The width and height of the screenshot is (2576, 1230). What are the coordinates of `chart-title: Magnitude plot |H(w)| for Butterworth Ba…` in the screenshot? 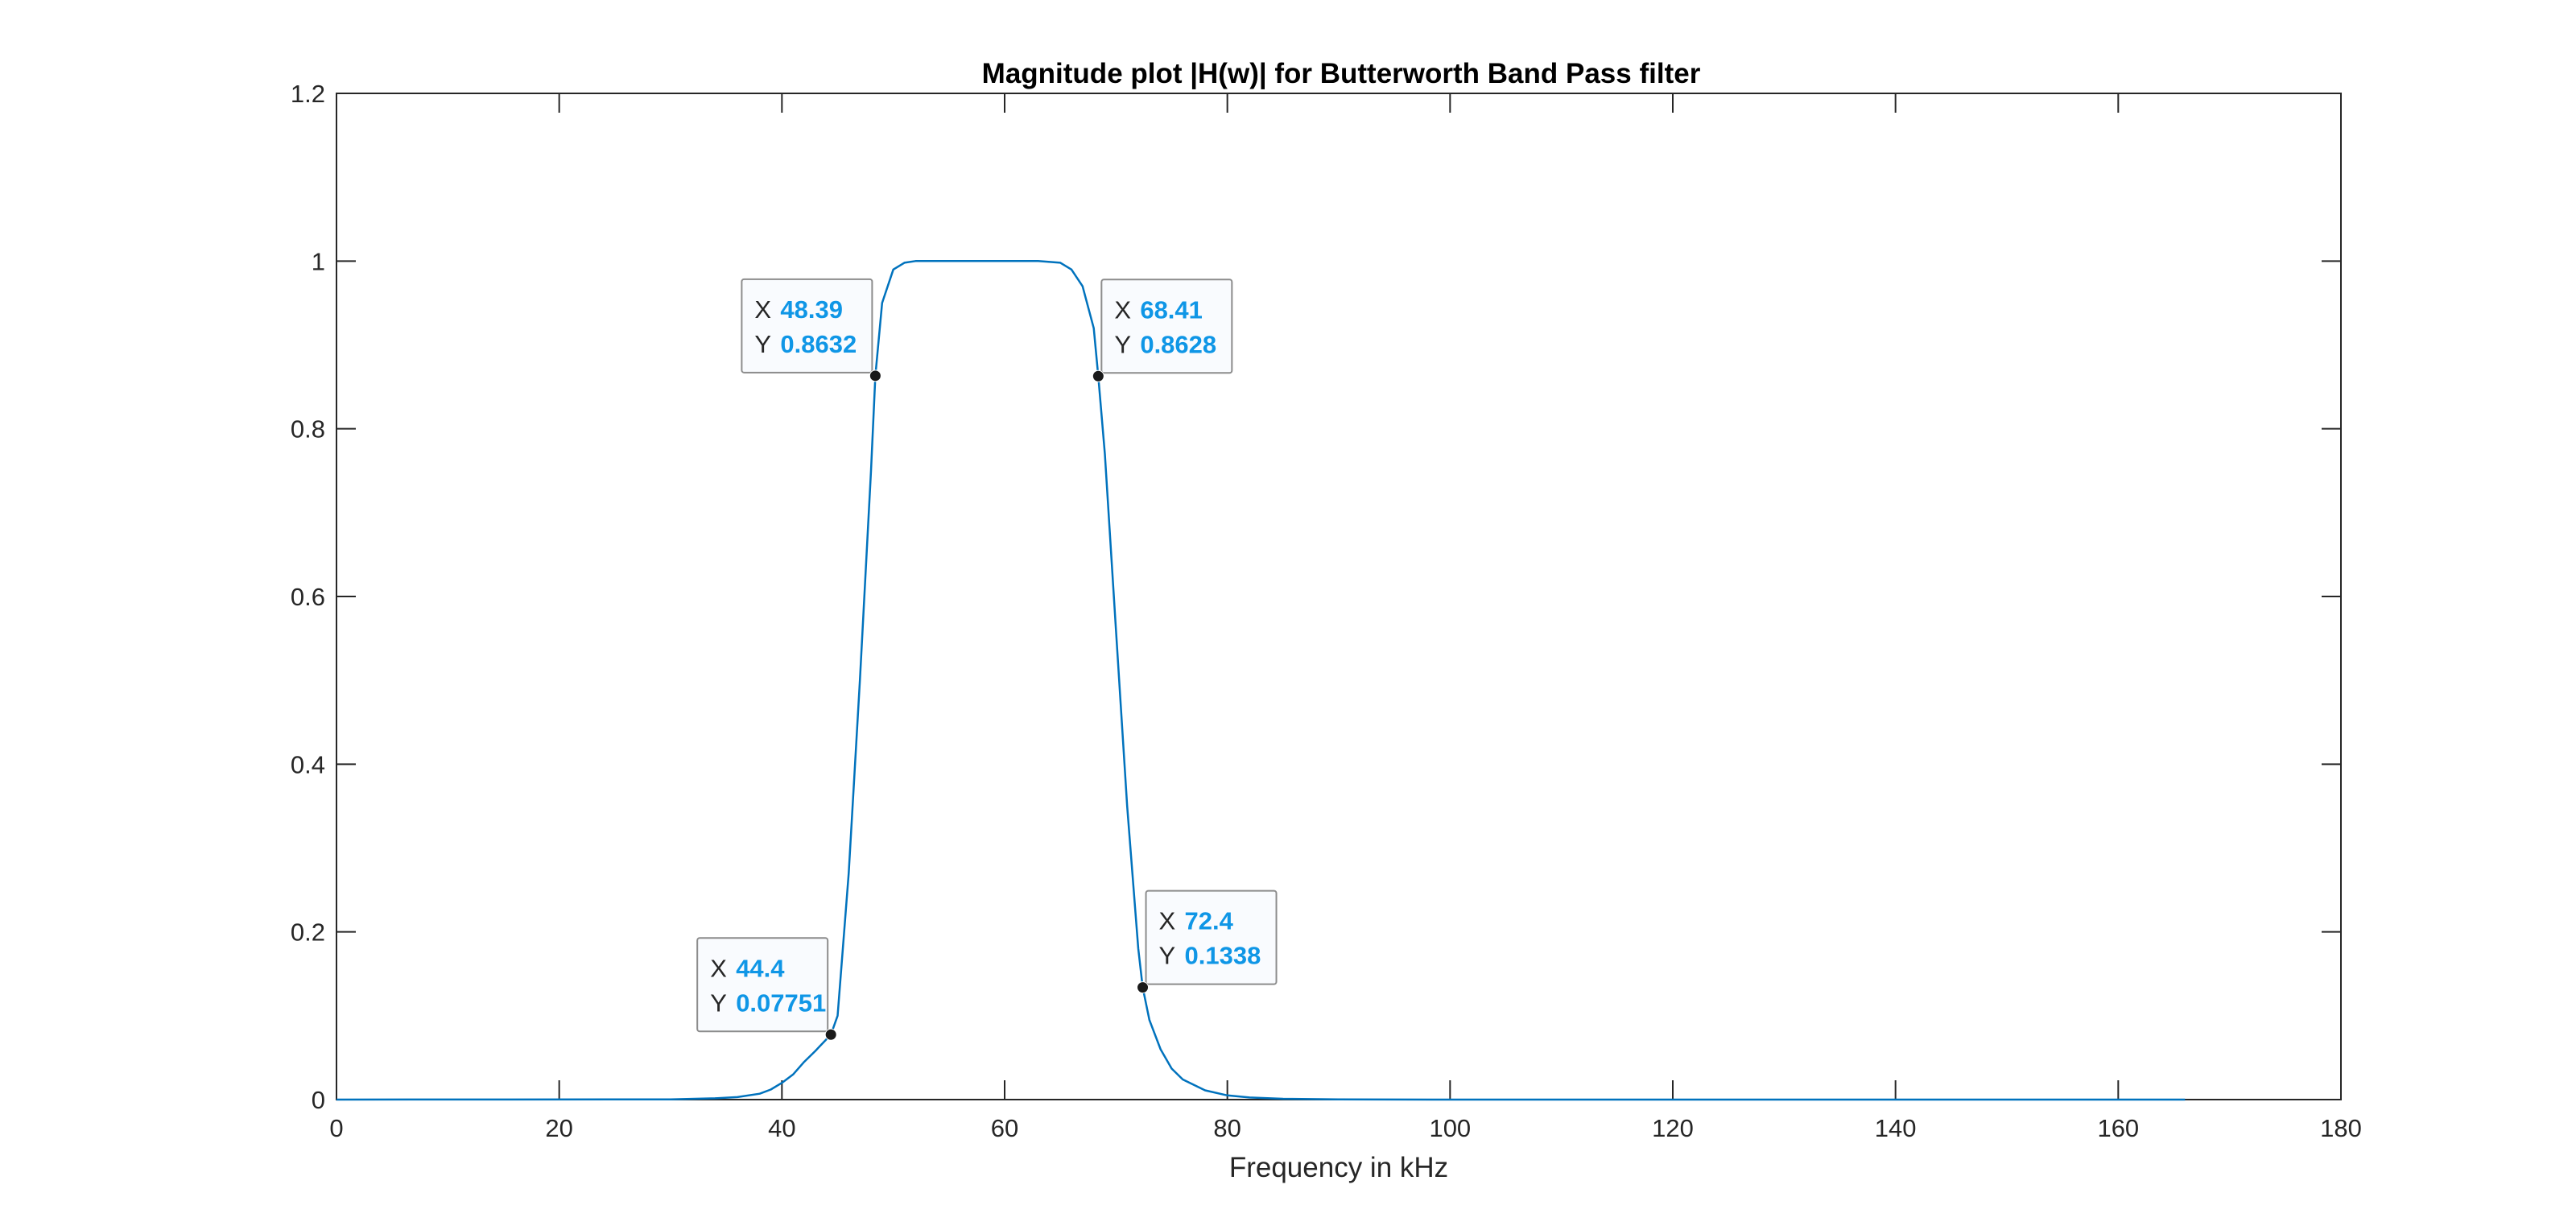 It's located at (1341, 73).